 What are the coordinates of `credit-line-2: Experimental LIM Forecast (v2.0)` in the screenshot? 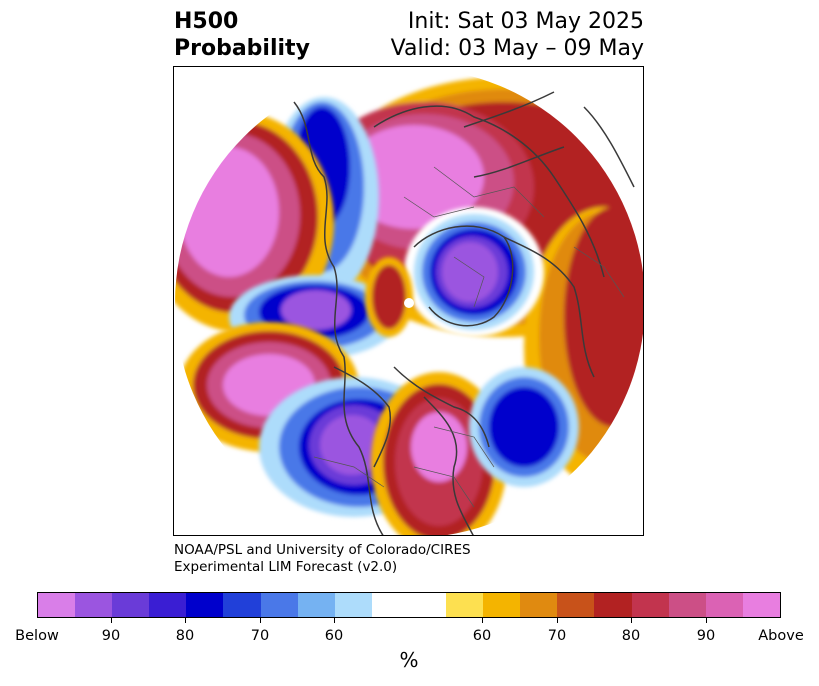 It's located at (286, 567).